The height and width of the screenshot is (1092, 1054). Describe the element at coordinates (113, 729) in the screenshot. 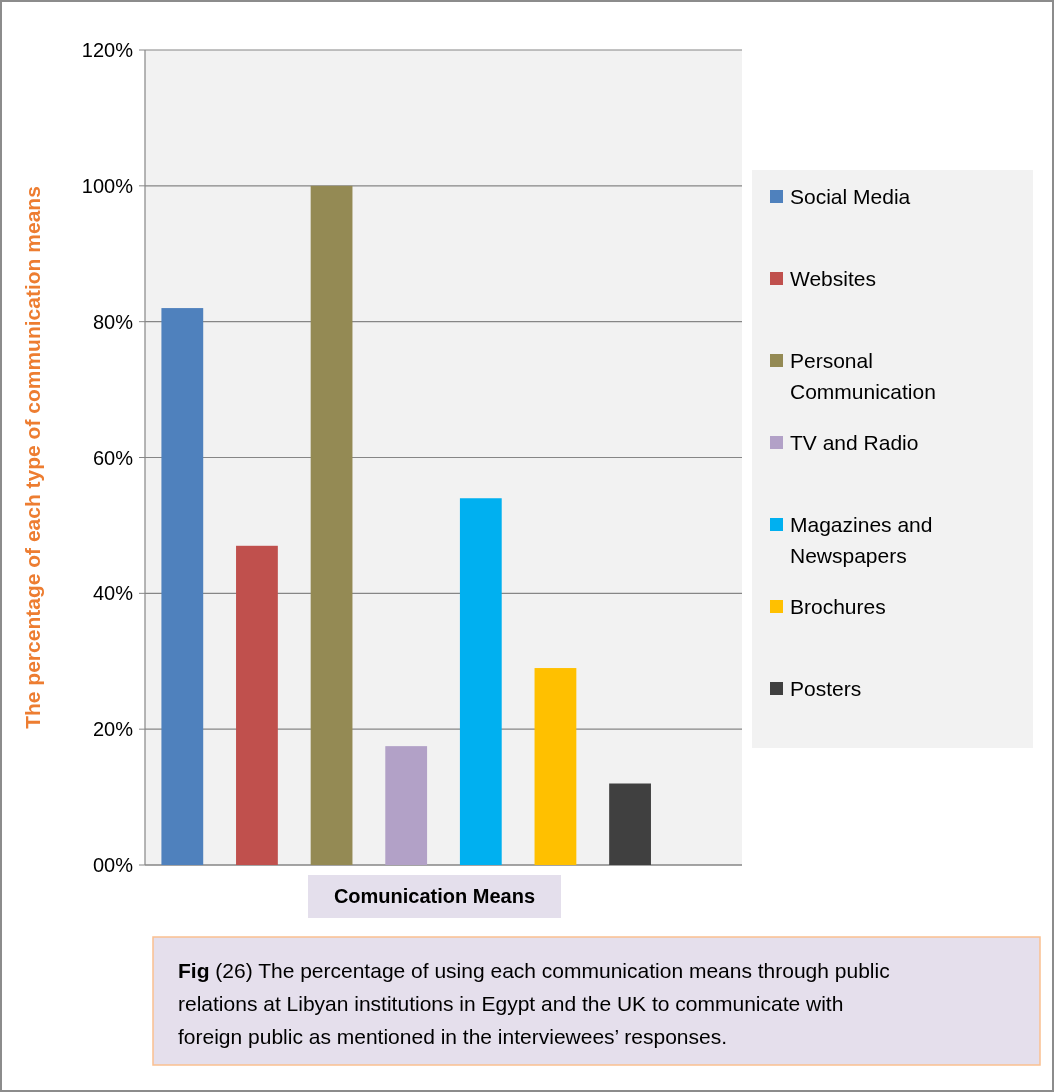

I see `y-tick-label: 20%` at that location.